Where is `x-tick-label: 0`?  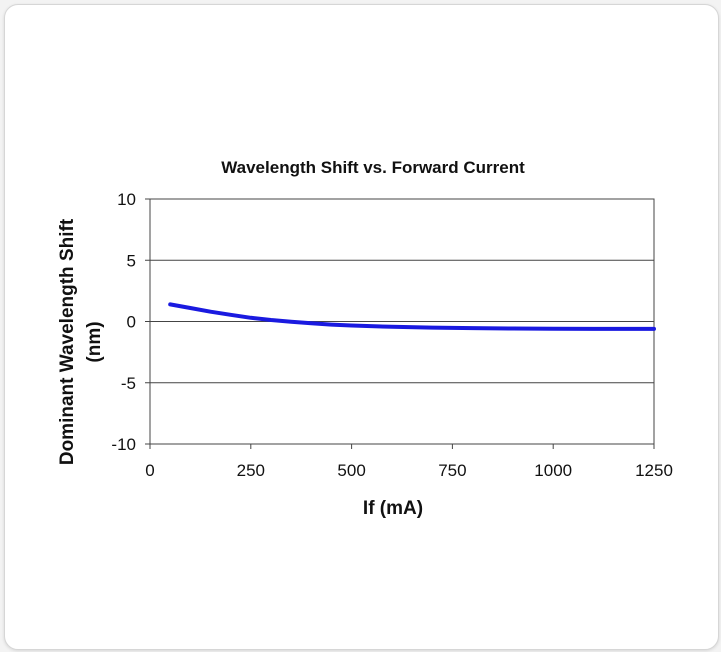
x-tick-label: 0 is located at coordinates (149, 470).